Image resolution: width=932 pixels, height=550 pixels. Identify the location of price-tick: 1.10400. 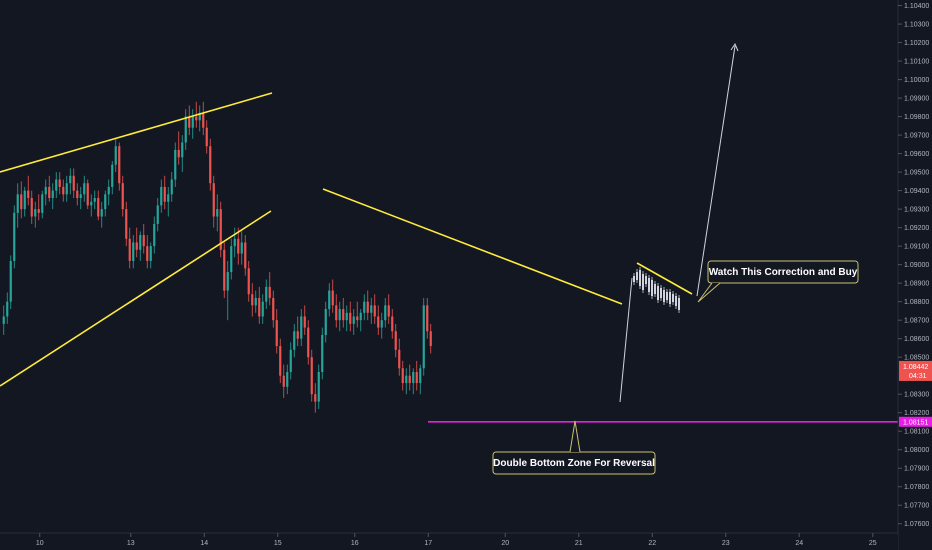
(913, 6).